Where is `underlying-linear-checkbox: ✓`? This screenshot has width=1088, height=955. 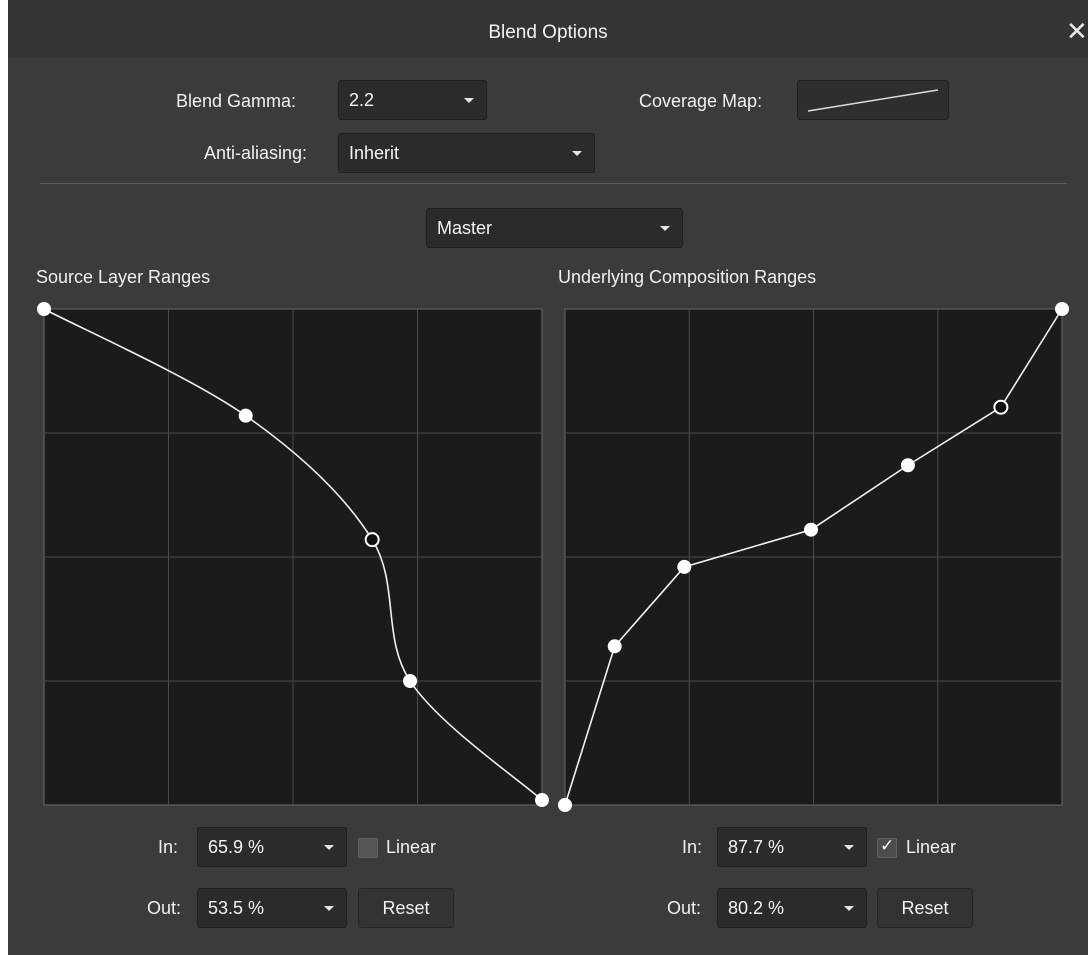
underlying-linear-checkbox: ✓ is located at coordinates (887, 847).